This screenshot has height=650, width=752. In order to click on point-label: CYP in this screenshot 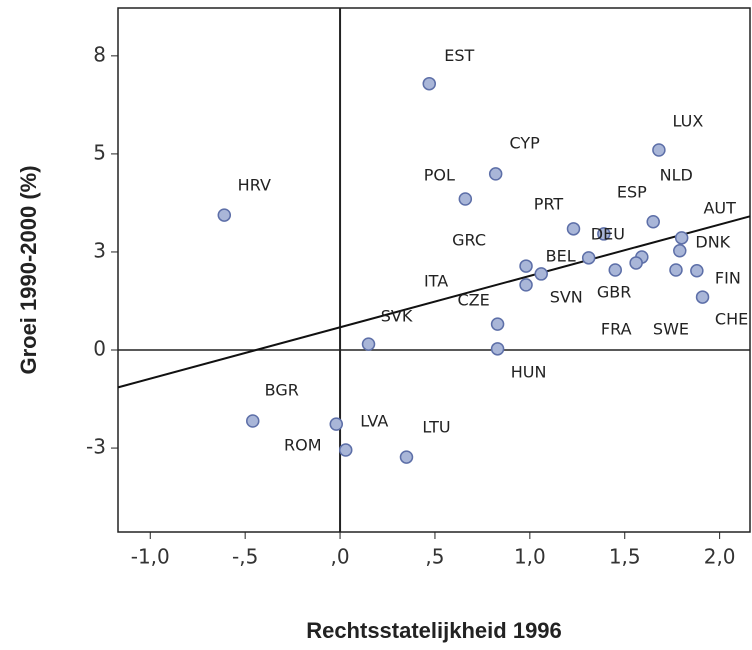, I will do `click(525, 142)`.